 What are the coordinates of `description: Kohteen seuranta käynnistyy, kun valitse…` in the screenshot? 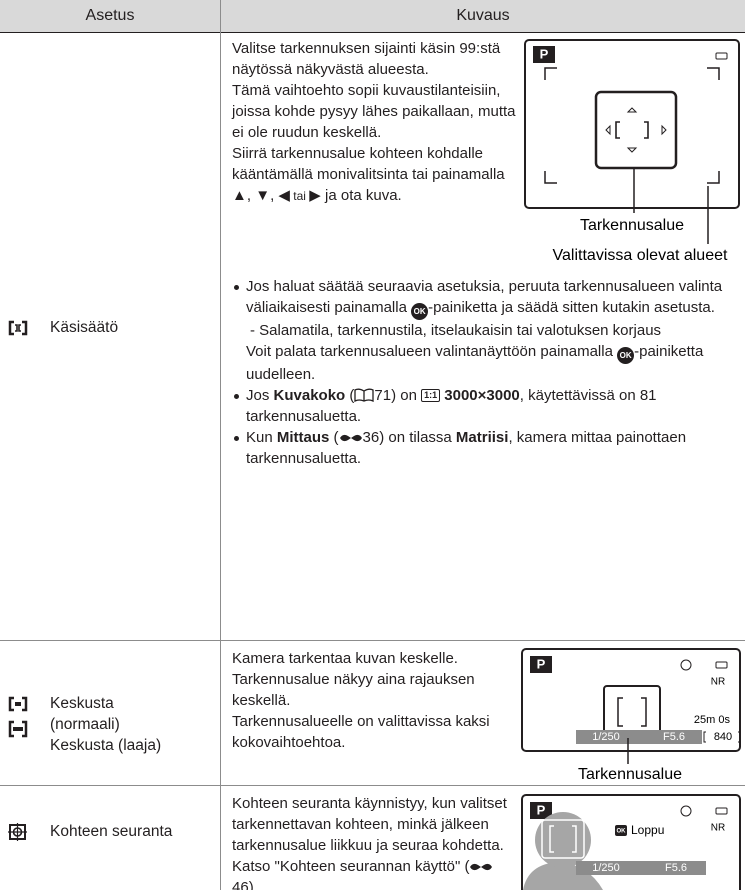 It's located at (374, 841).